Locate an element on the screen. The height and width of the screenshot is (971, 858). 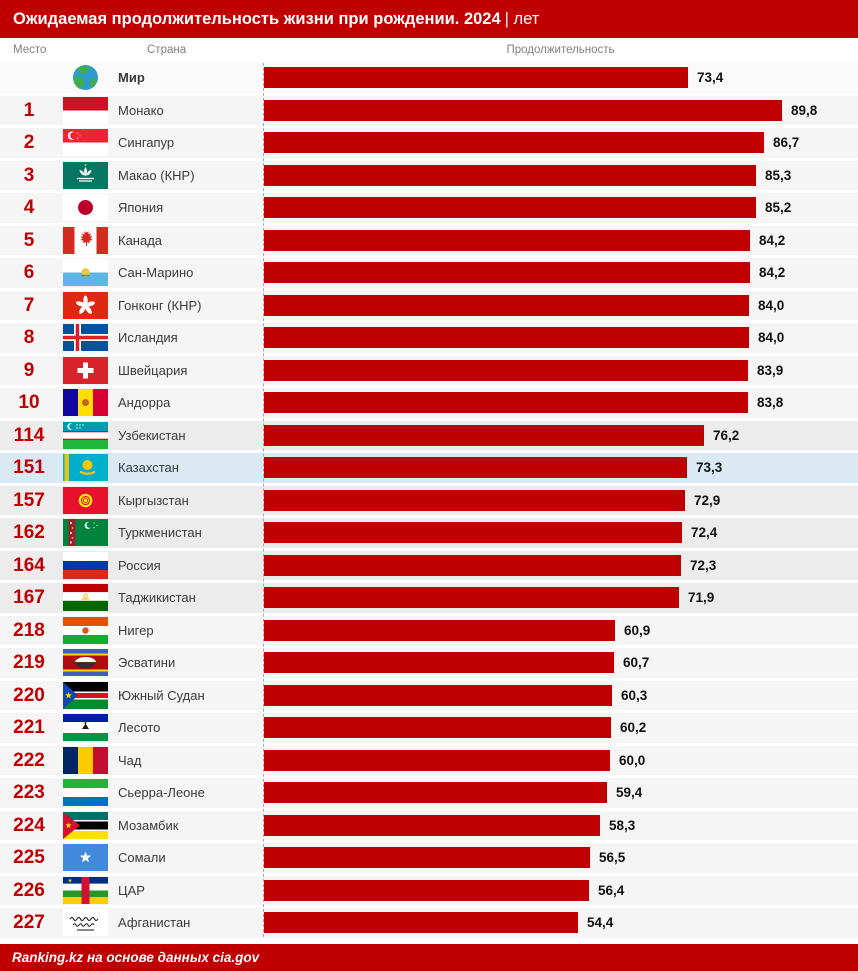
table-row-164: 164 Россия 72,3 is located at coordinates (429, 565).